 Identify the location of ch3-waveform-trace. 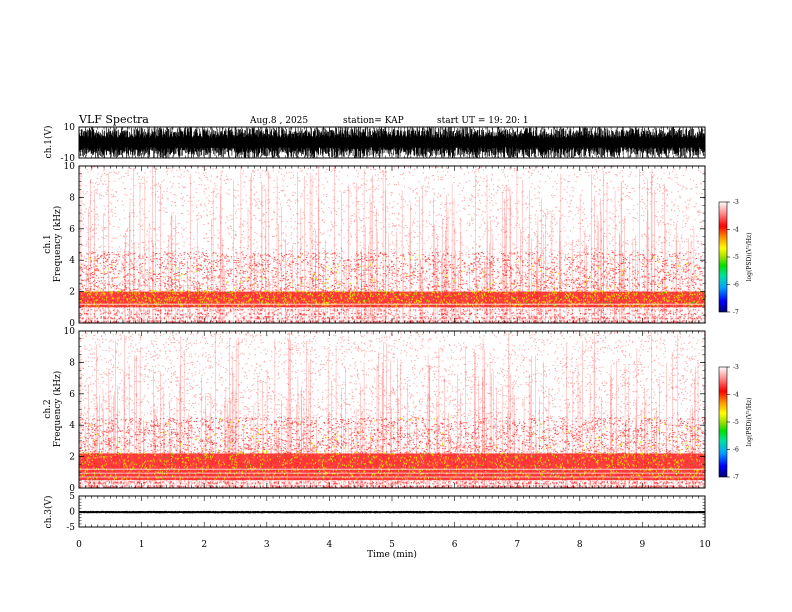
(391, 512).